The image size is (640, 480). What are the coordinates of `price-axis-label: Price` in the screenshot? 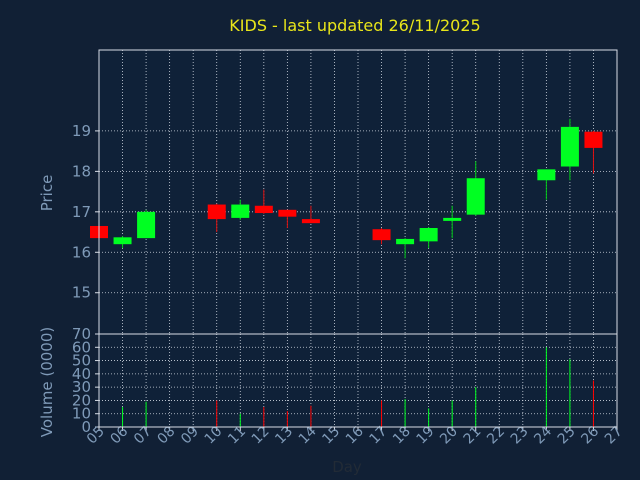 It's located at (47, 193).